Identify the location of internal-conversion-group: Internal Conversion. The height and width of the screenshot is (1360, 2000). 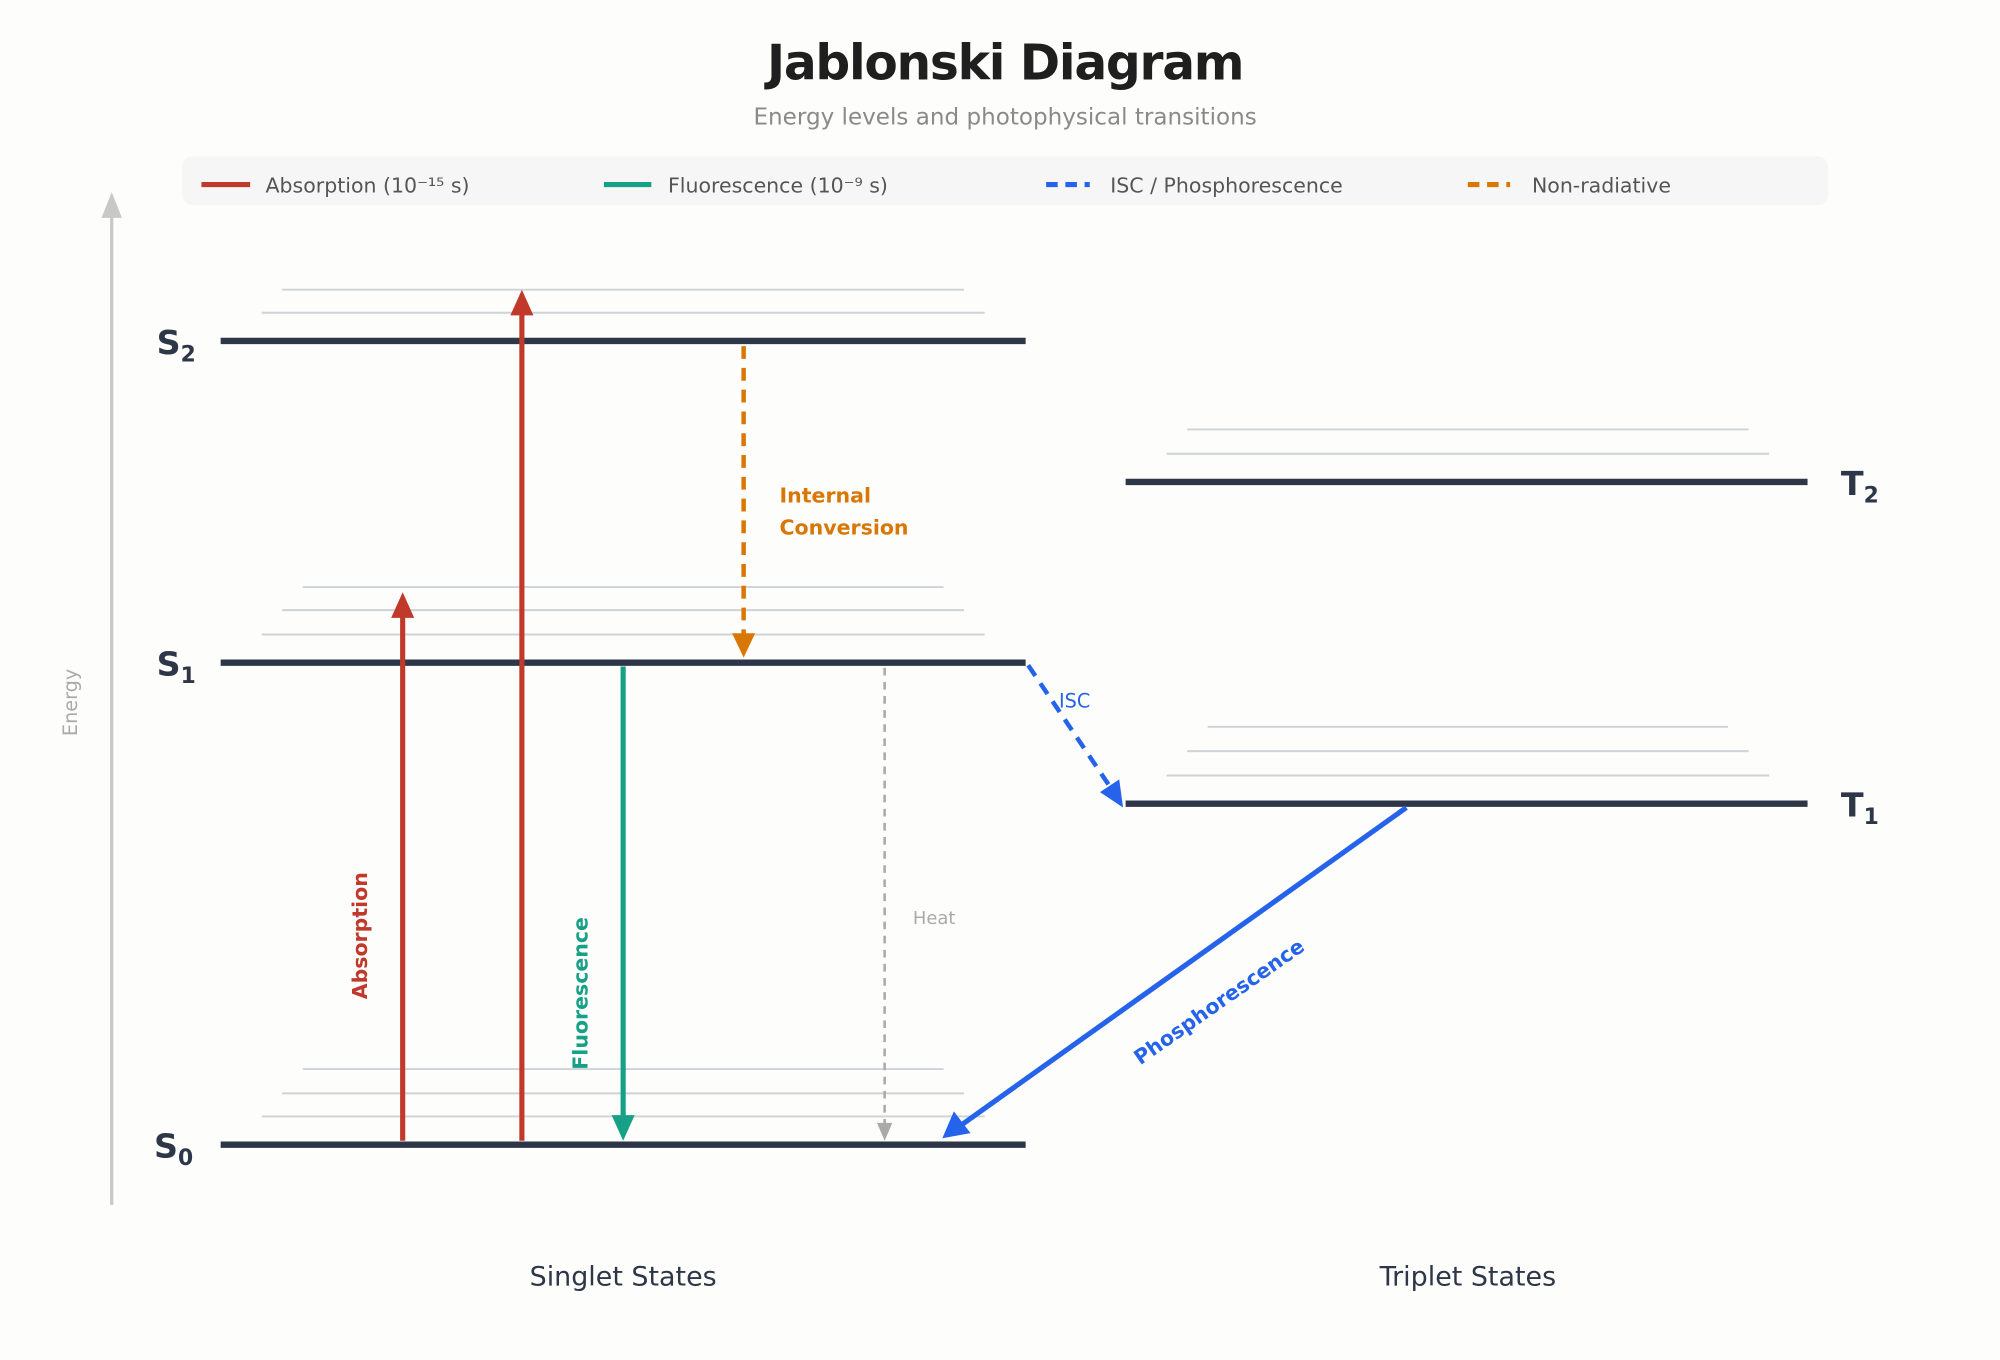
(820, 502).